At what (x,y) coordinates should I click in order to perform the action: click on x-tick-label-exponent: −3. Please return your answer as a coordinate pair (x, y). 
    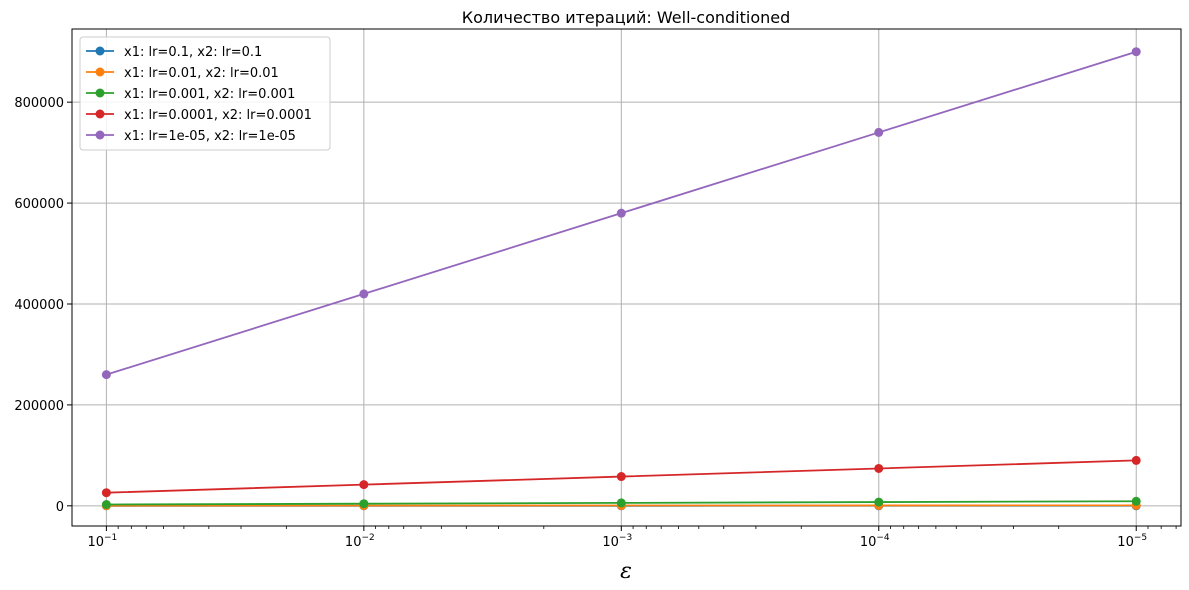
    Looking at the image, I should click on (625, 538).